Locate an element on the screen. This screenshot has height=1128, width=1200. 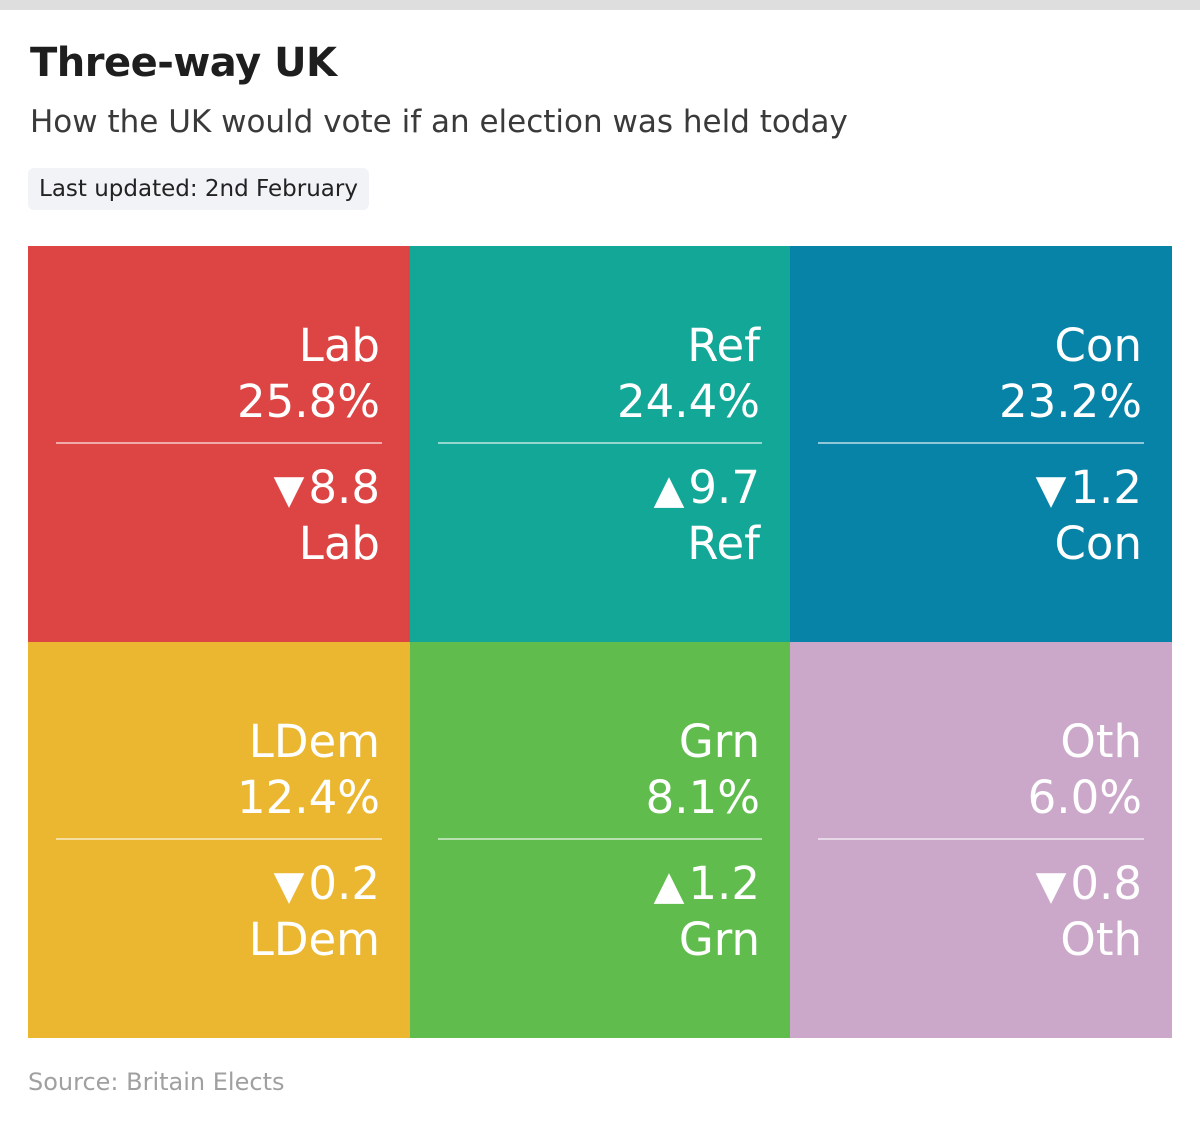
change-value: ▼0.2 is located at coordinates (327, 885).